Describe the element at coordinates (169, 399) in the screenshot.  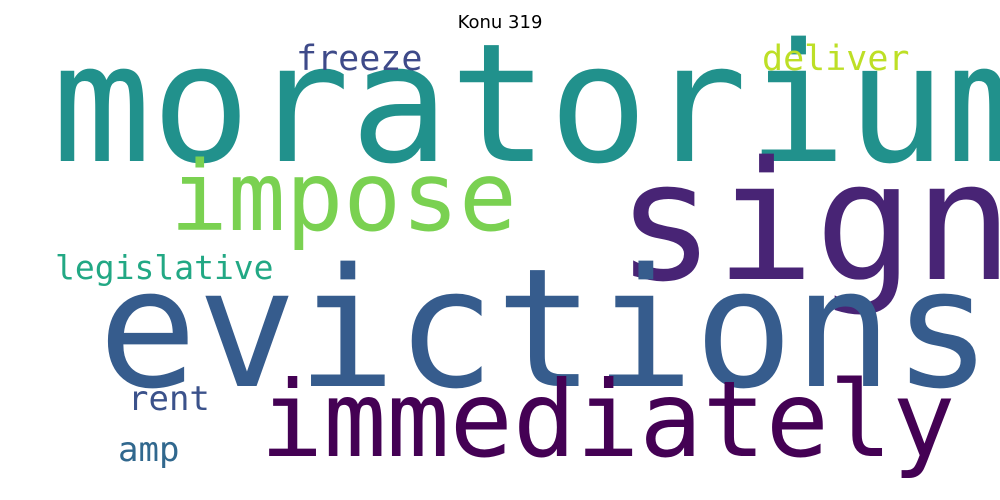
I see `word-rent: rent` at that location.